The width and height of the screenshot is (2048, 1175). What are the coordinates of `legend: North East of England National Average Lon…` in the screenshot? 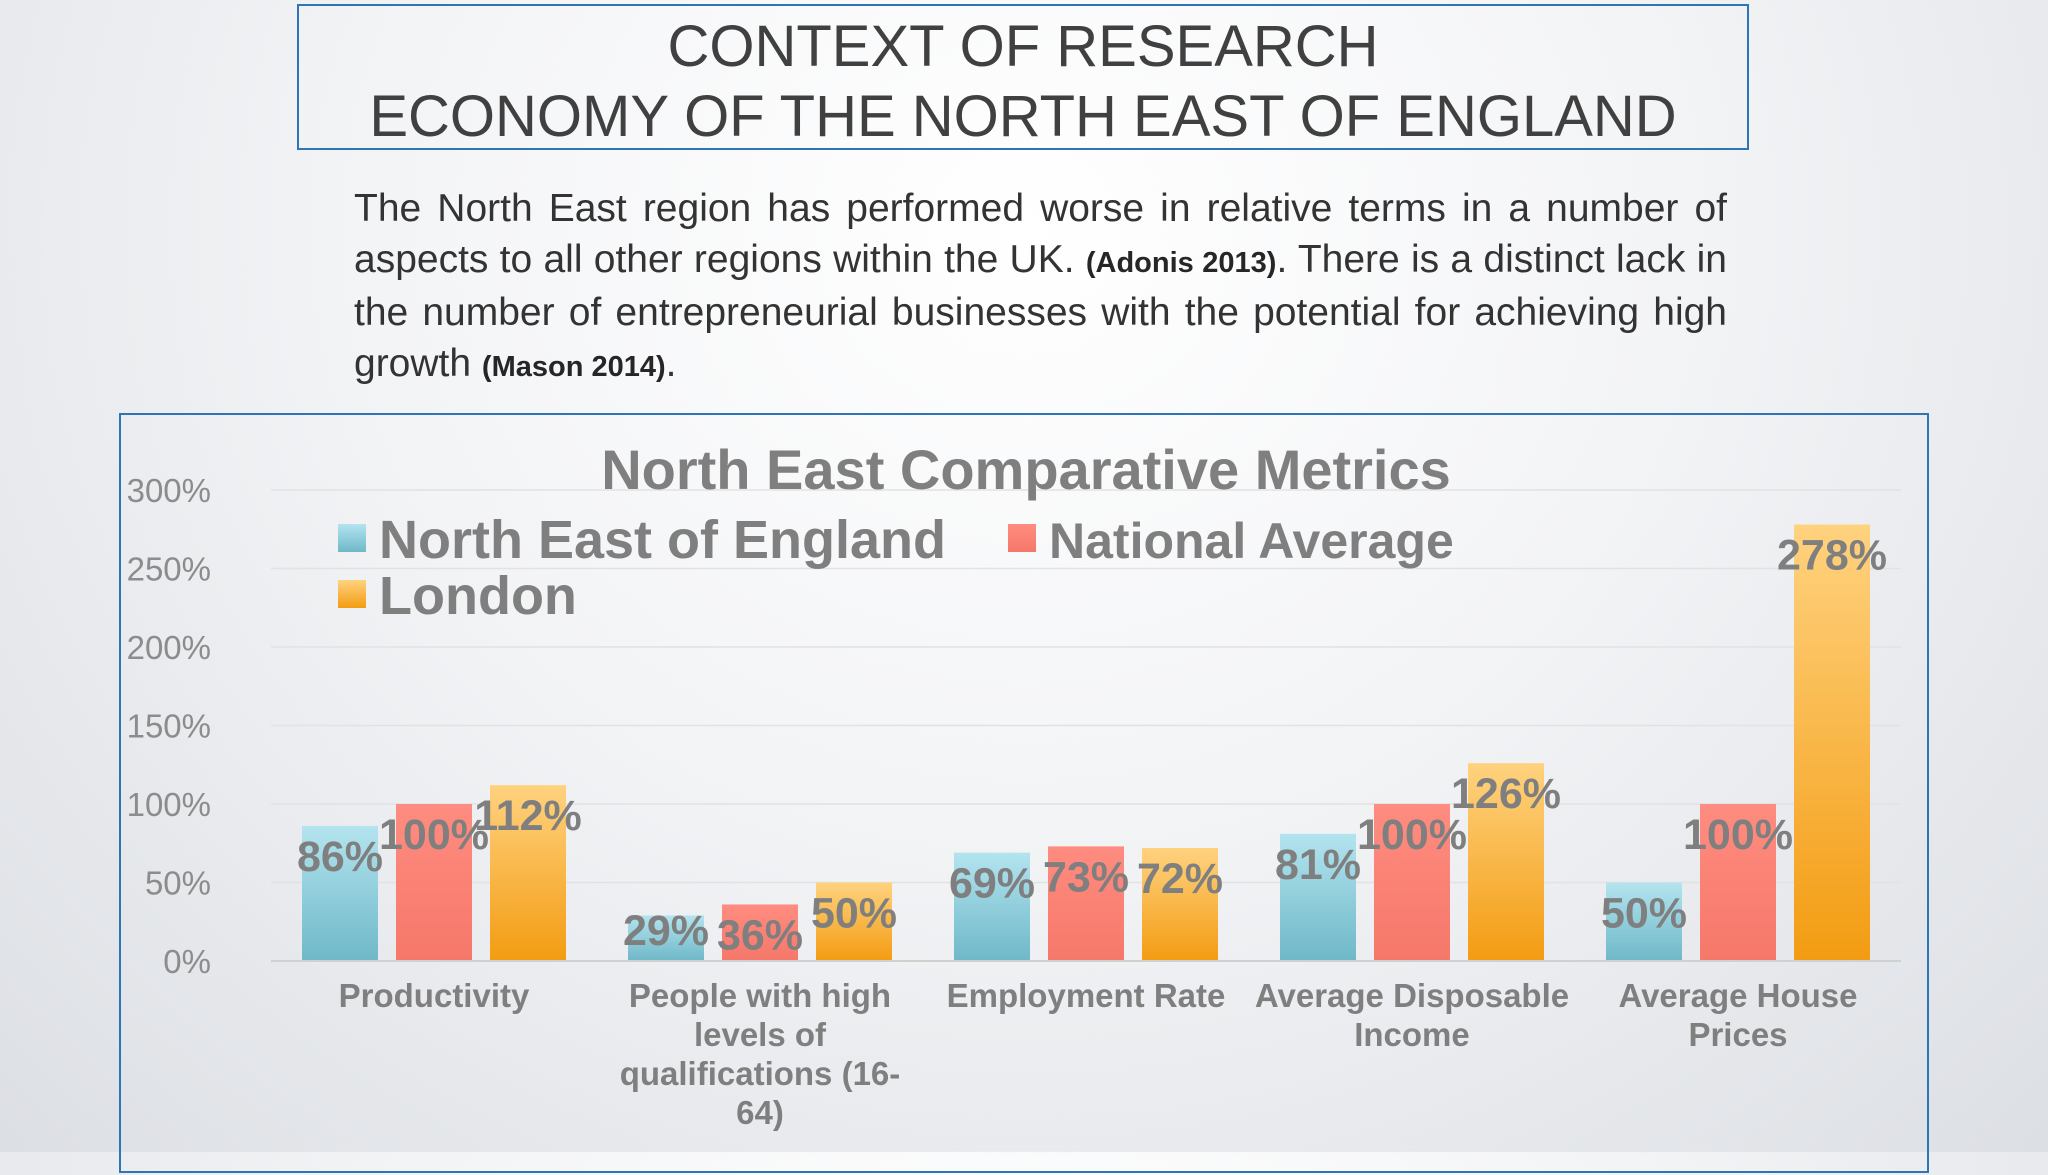 It's located at (896, 568).